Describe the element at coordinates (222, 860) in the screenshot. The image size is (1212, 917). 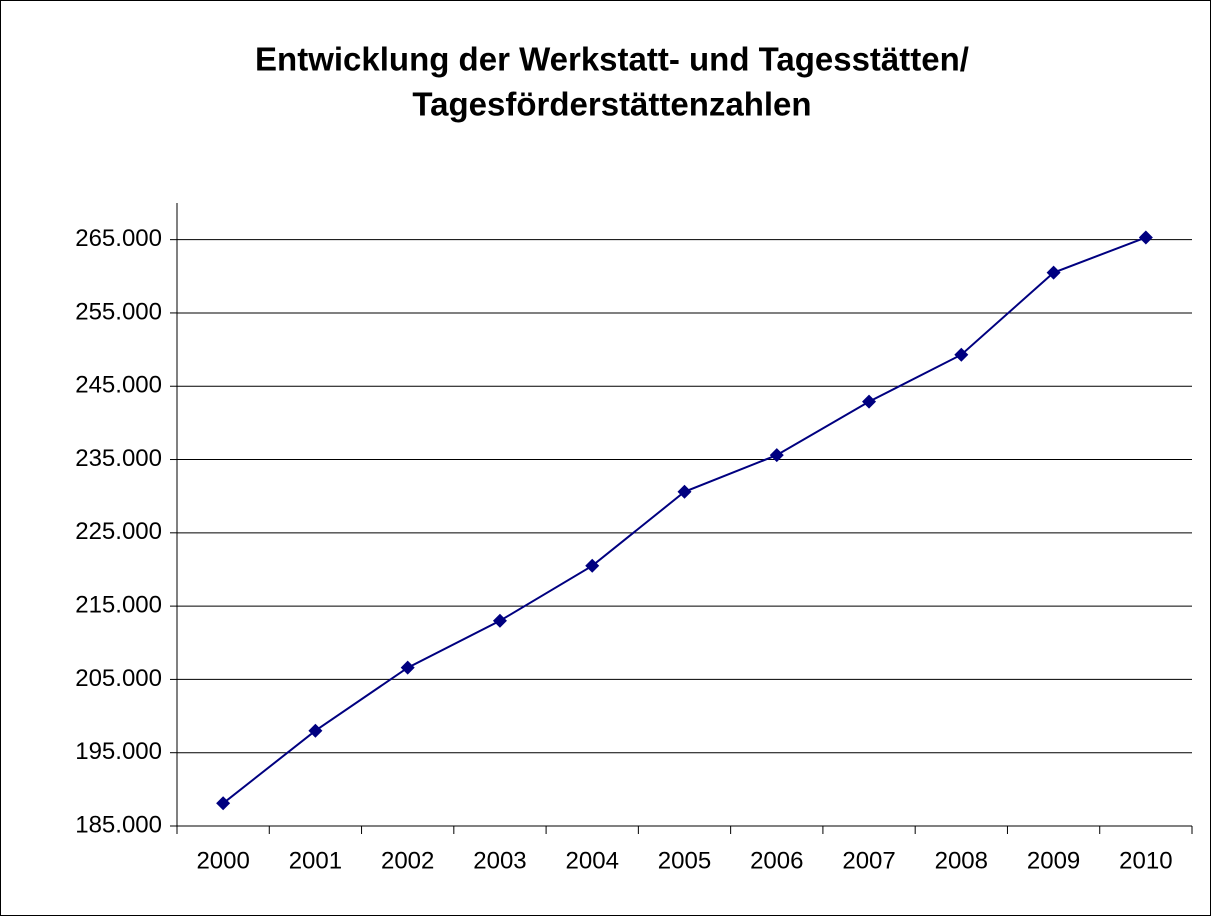
I see `x-tick-label: 2000` at that location.